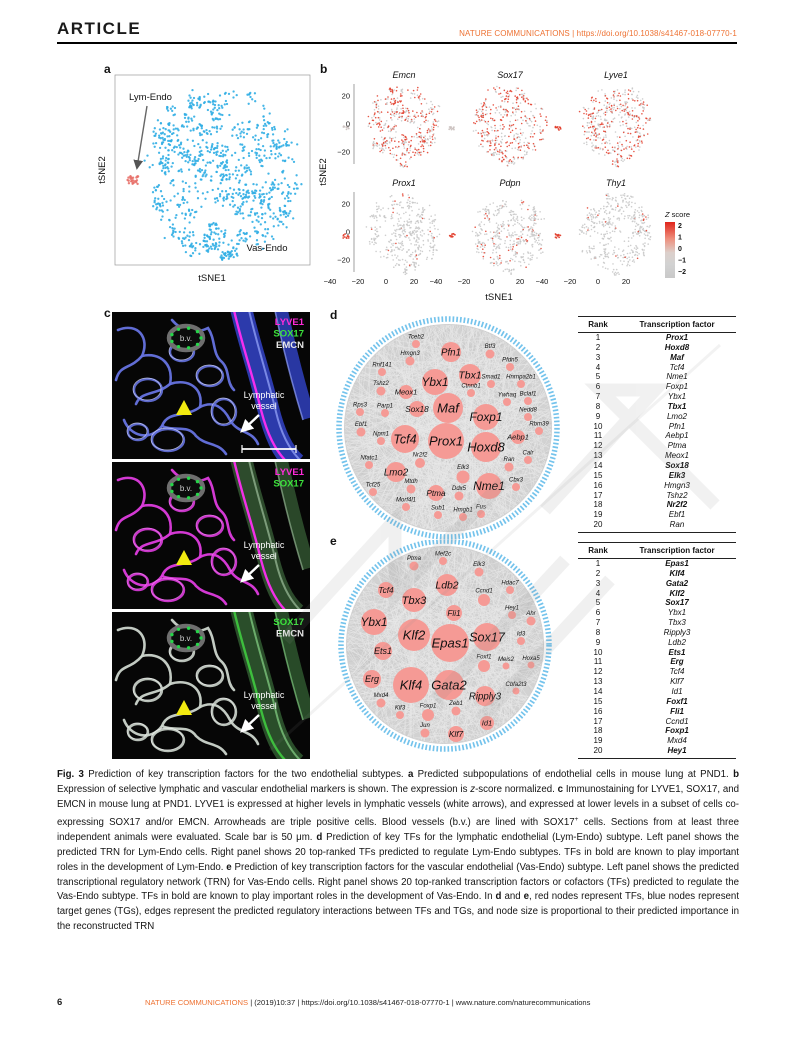 This screenshot has width=793, height=1043. I want to click on tf-node-hey1, so click(512, 615).